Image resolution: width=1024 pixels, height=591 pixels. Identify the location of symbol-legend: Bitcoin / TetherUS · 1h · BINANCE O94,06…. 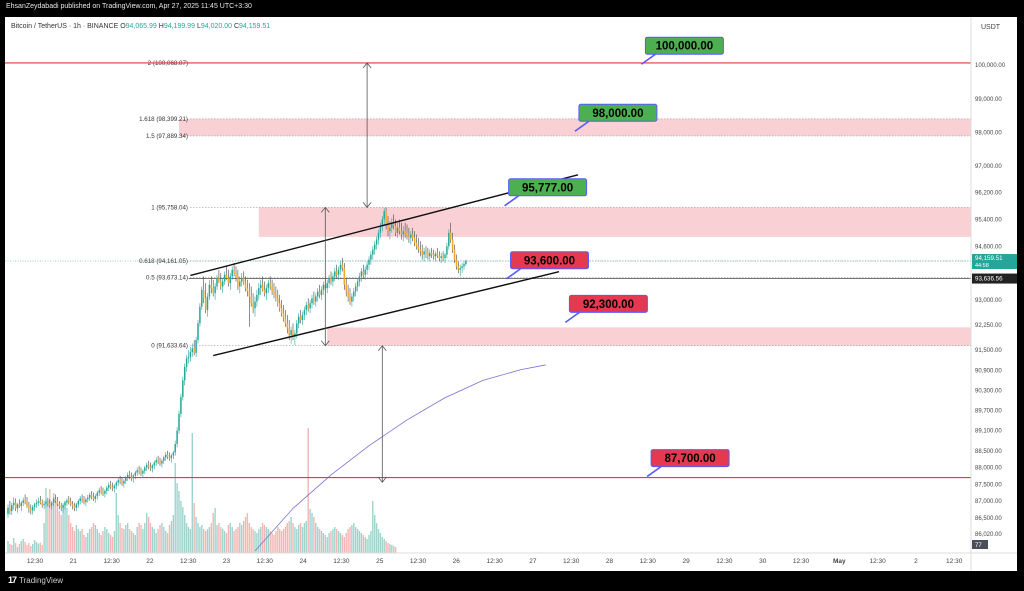
(140, 26).